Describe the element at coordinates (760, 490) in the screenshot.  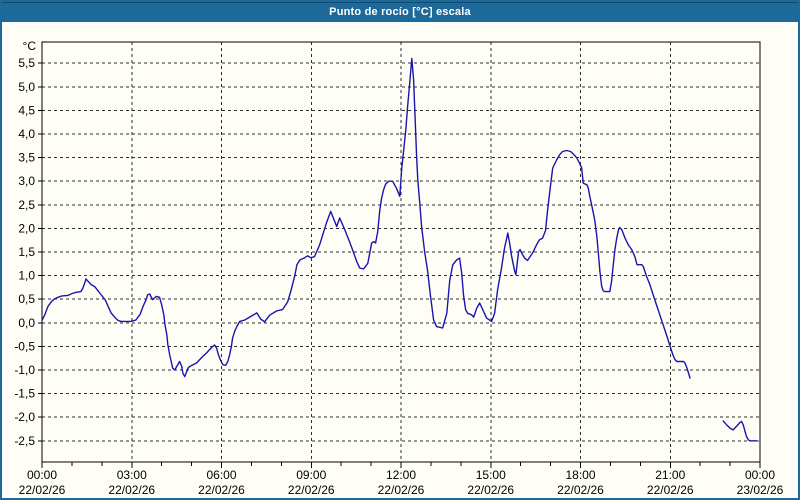
I see `x-tick-date-label: 23/02/26` at that location.